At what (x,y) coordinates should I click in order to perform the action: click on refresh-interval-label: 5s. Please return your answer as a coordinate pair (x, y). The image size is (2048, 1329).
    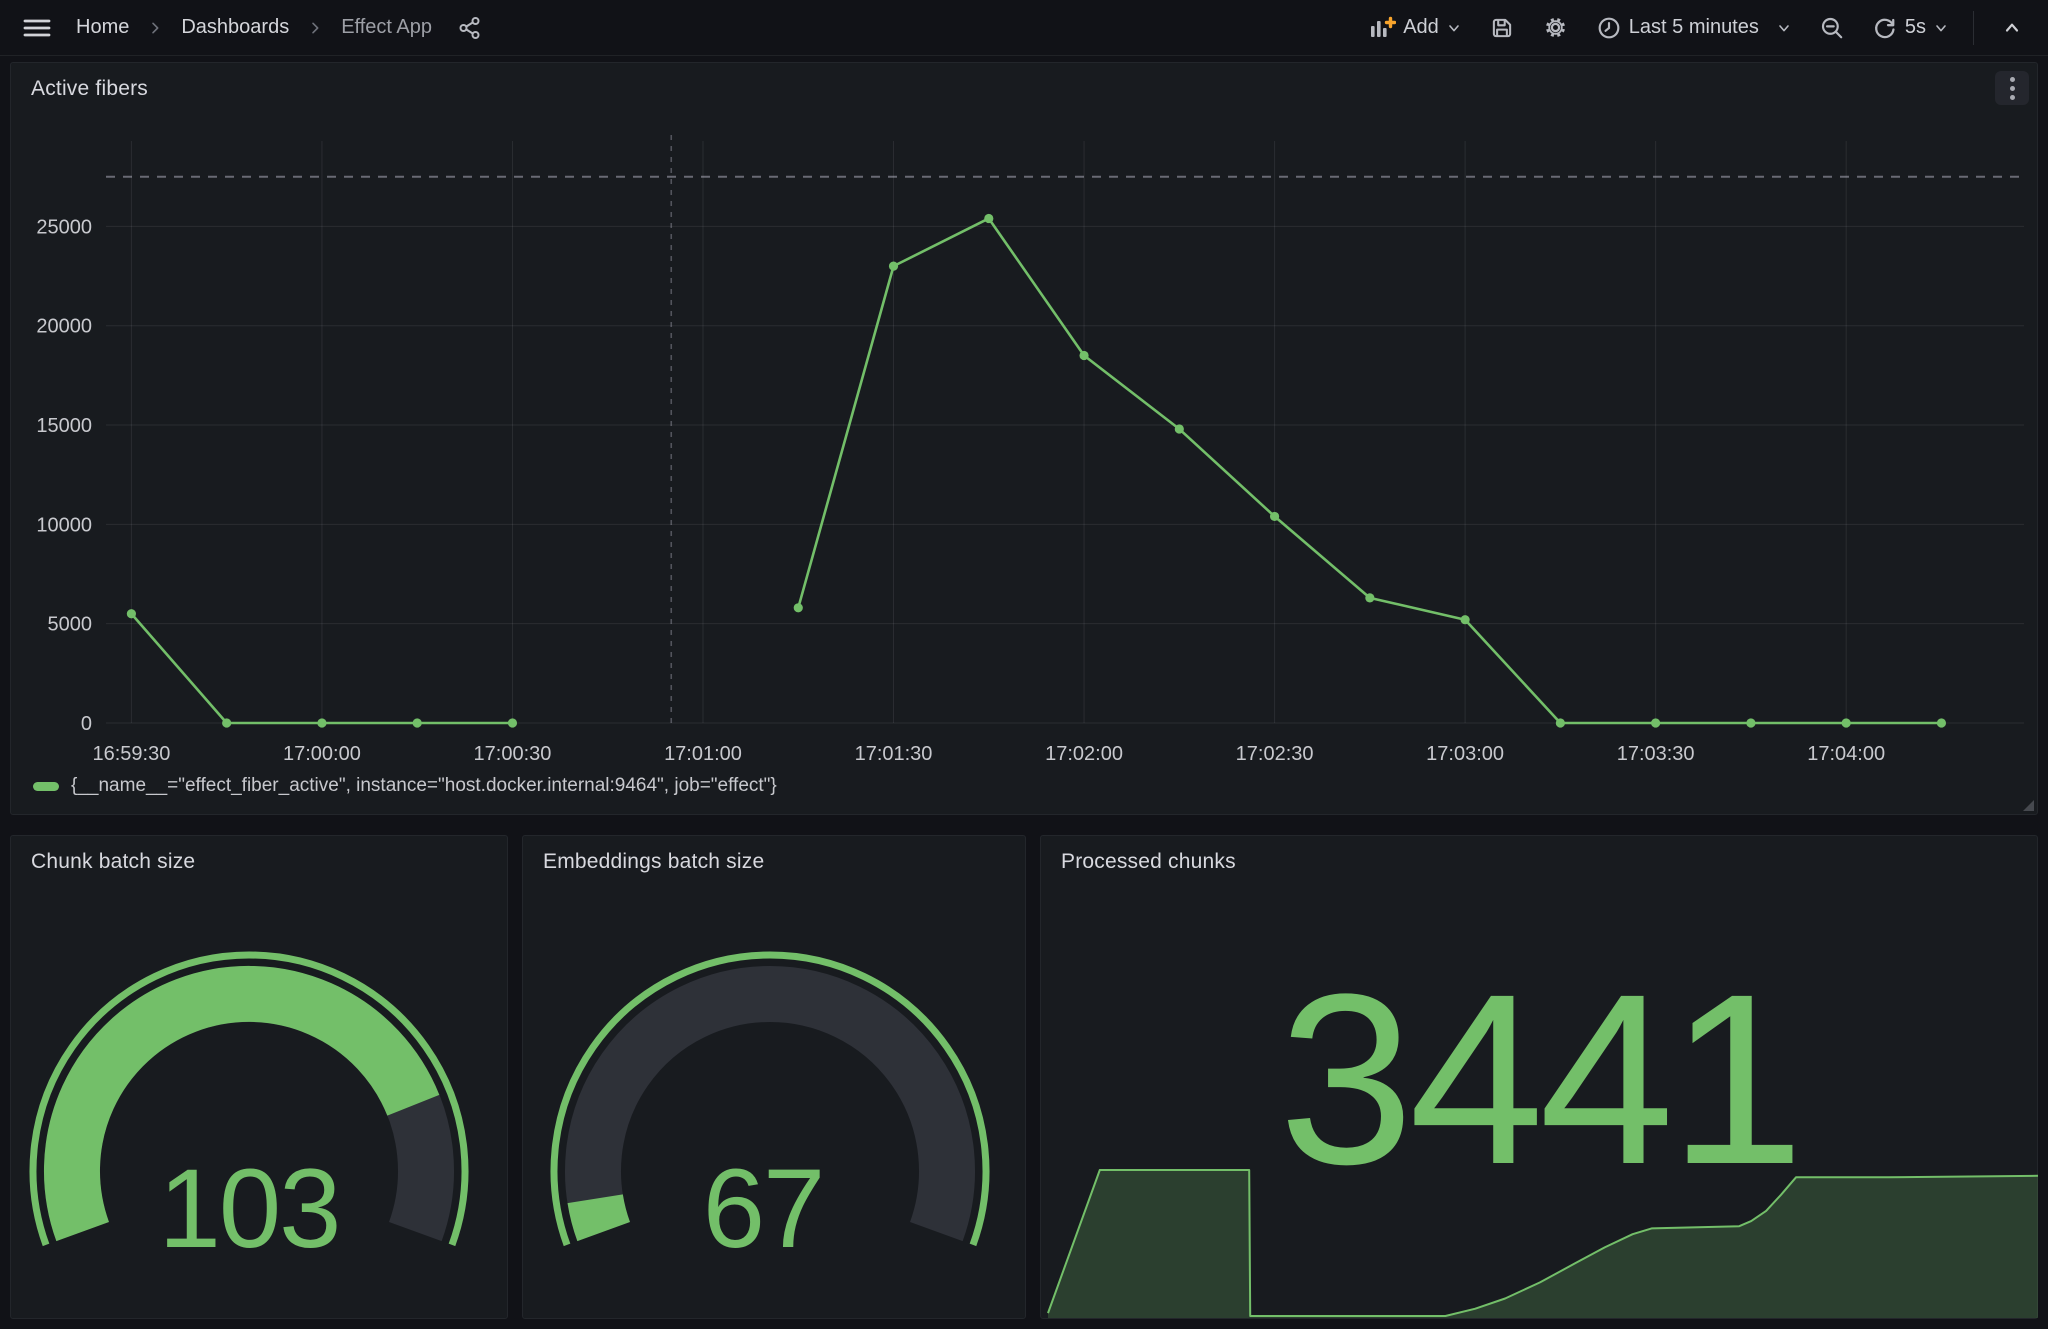
    Looking at the image, I should click on (1915, 27).